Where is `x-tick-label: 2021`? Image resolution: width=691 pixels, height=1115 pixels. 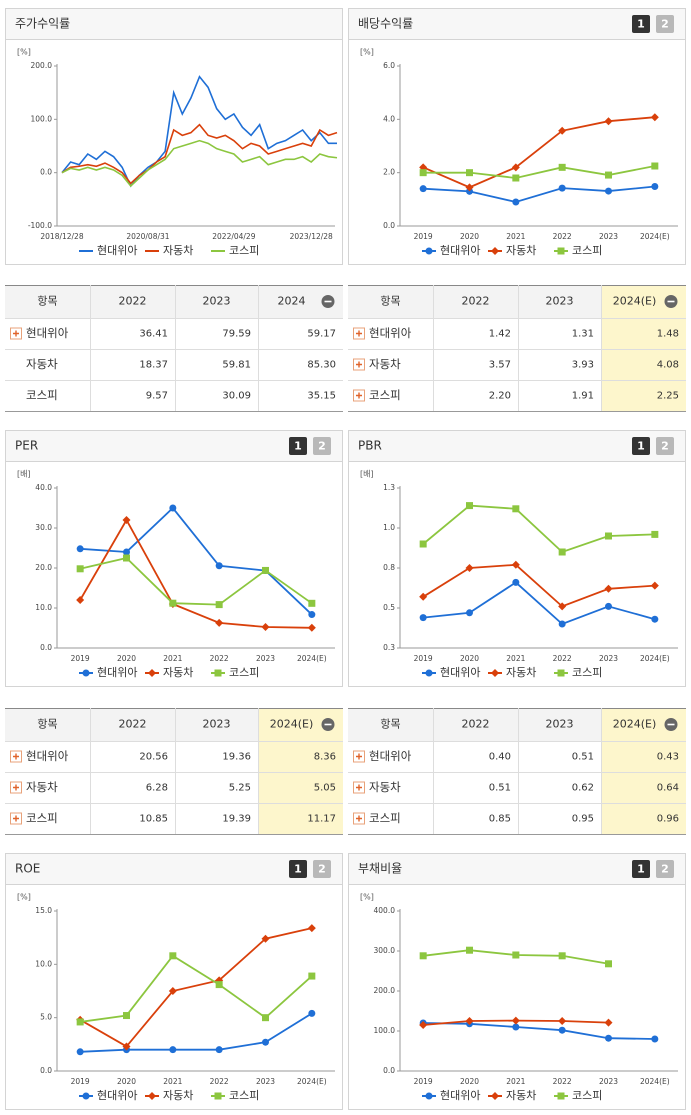
x-tick-label: 2021 is located at coordinates (515, 658).